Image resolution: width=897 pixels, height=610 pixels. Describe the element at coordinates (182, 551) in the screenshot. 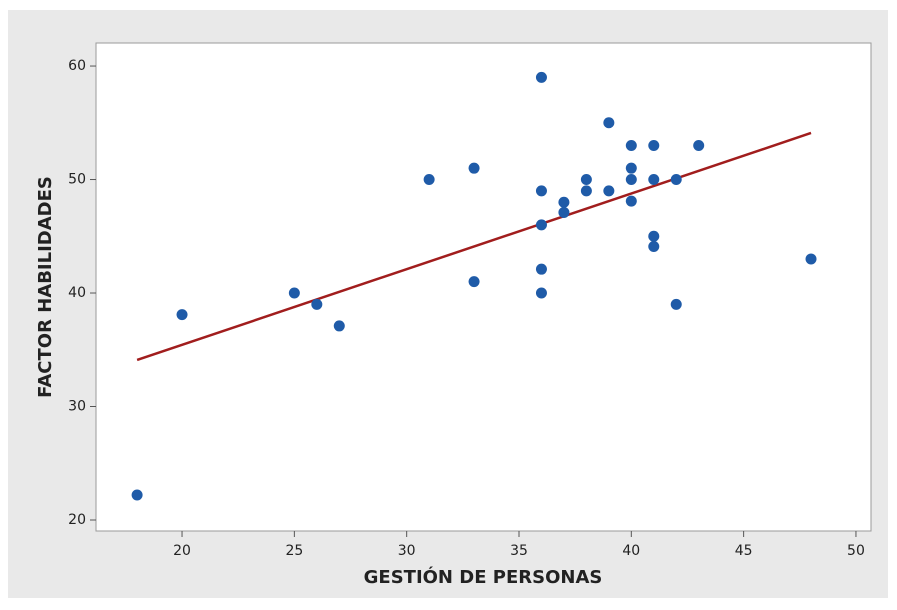

I see `x-tick-label: 20` at that location.